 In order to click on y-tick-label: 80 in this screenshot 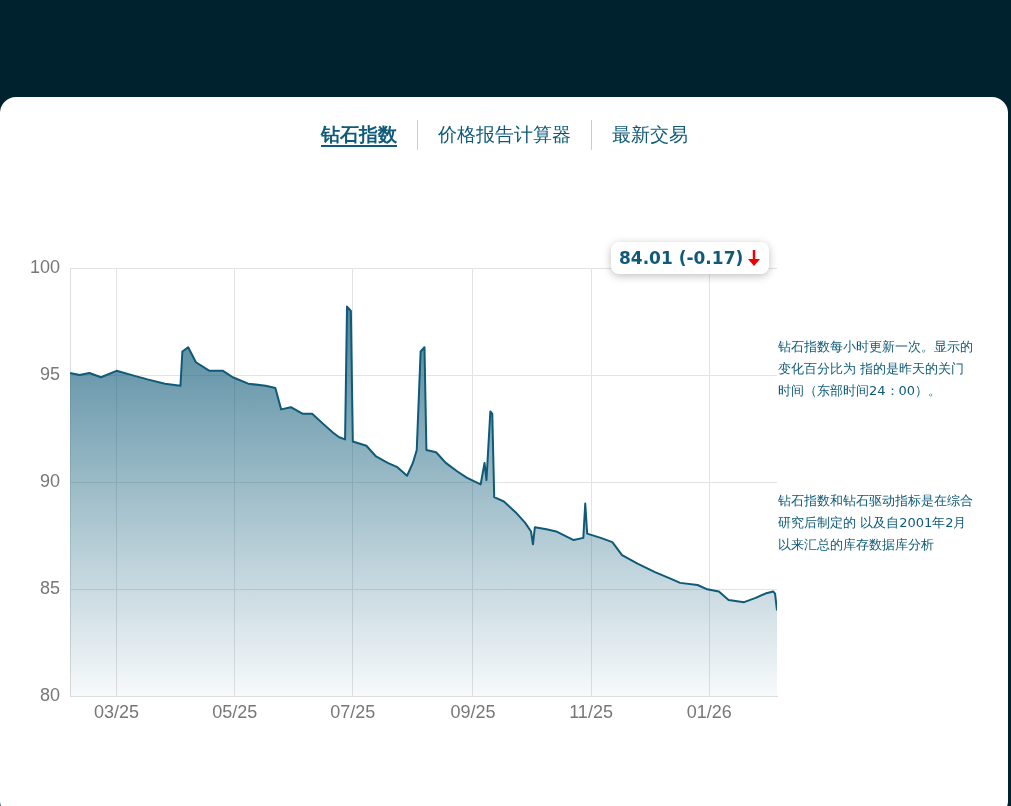, I will do `click(50, 695)`.